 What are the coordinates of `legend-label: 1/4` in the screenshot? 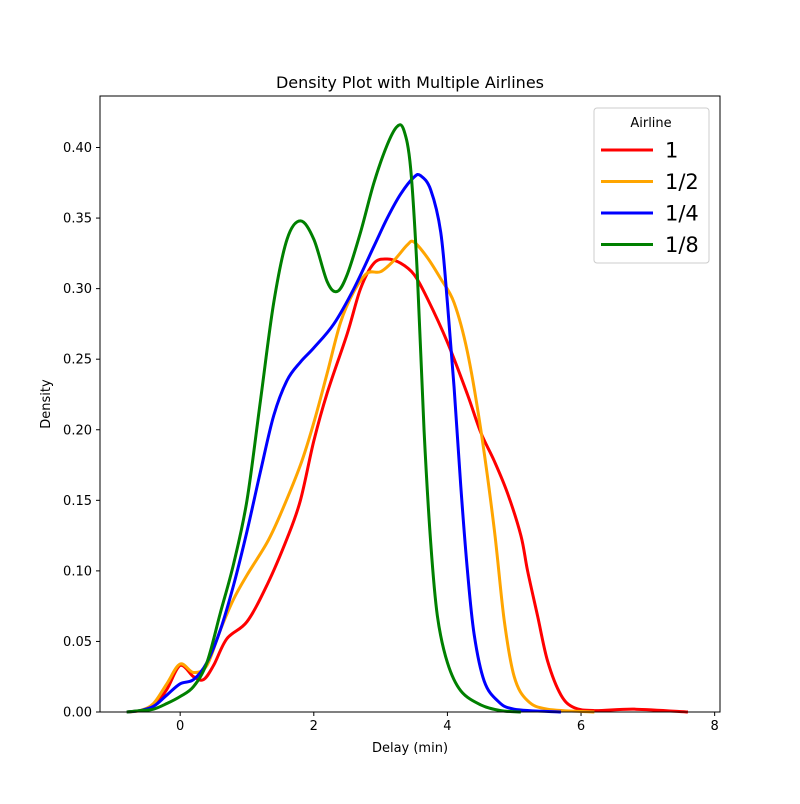 It's located at (682, 214).